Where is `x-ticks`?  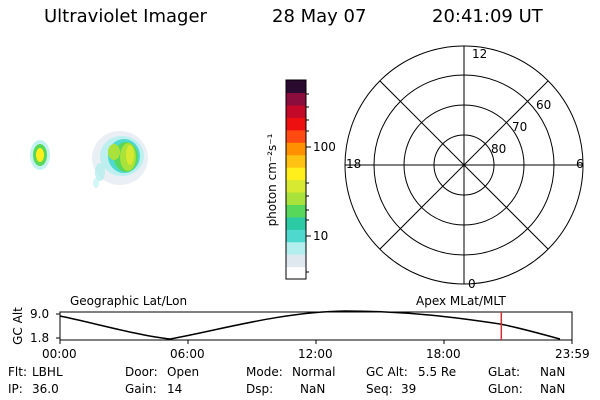
x-ticks is located at coordinates (316, 342).